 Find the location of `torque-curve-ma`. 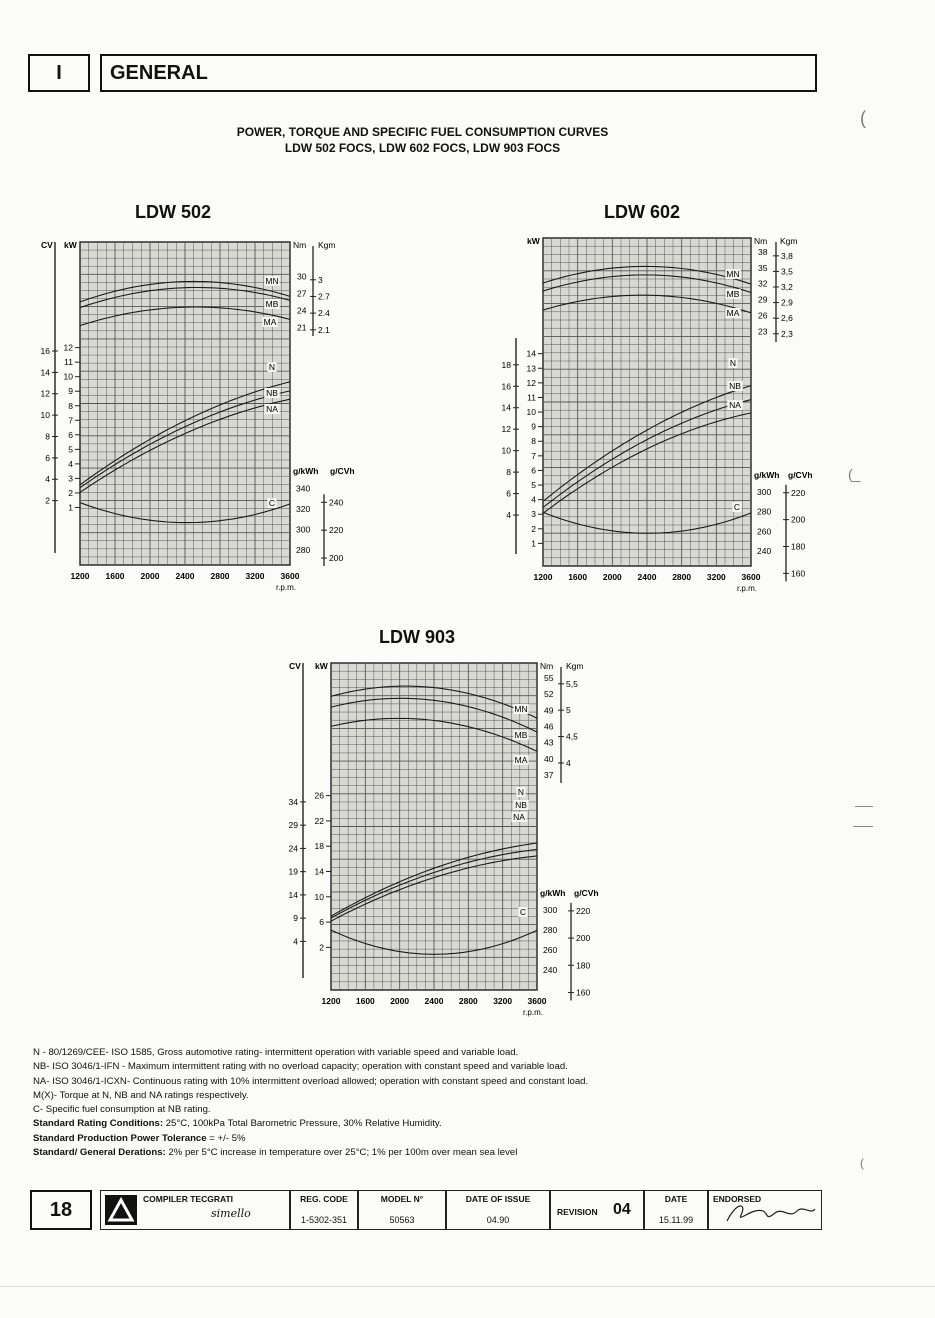

torque-curve-ma is located at coordinates (185, 316).